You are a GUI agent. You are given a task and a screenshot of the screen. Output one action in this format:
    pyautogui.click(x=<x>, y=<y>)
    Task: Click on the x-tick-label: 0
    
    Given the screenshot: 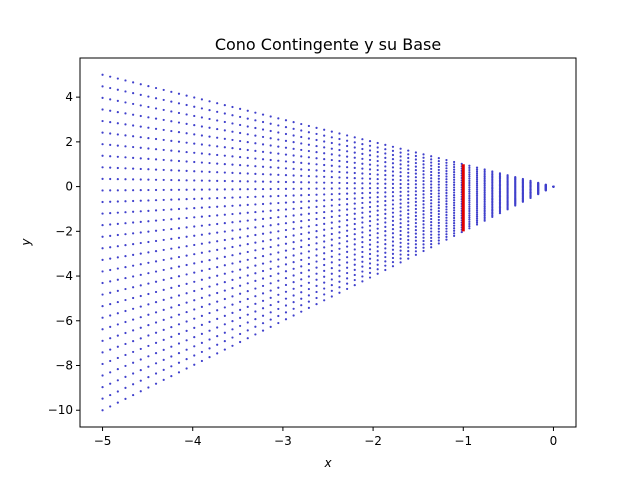 What is the action you would take?
    pyautogui.click(x=554, y=441)
    